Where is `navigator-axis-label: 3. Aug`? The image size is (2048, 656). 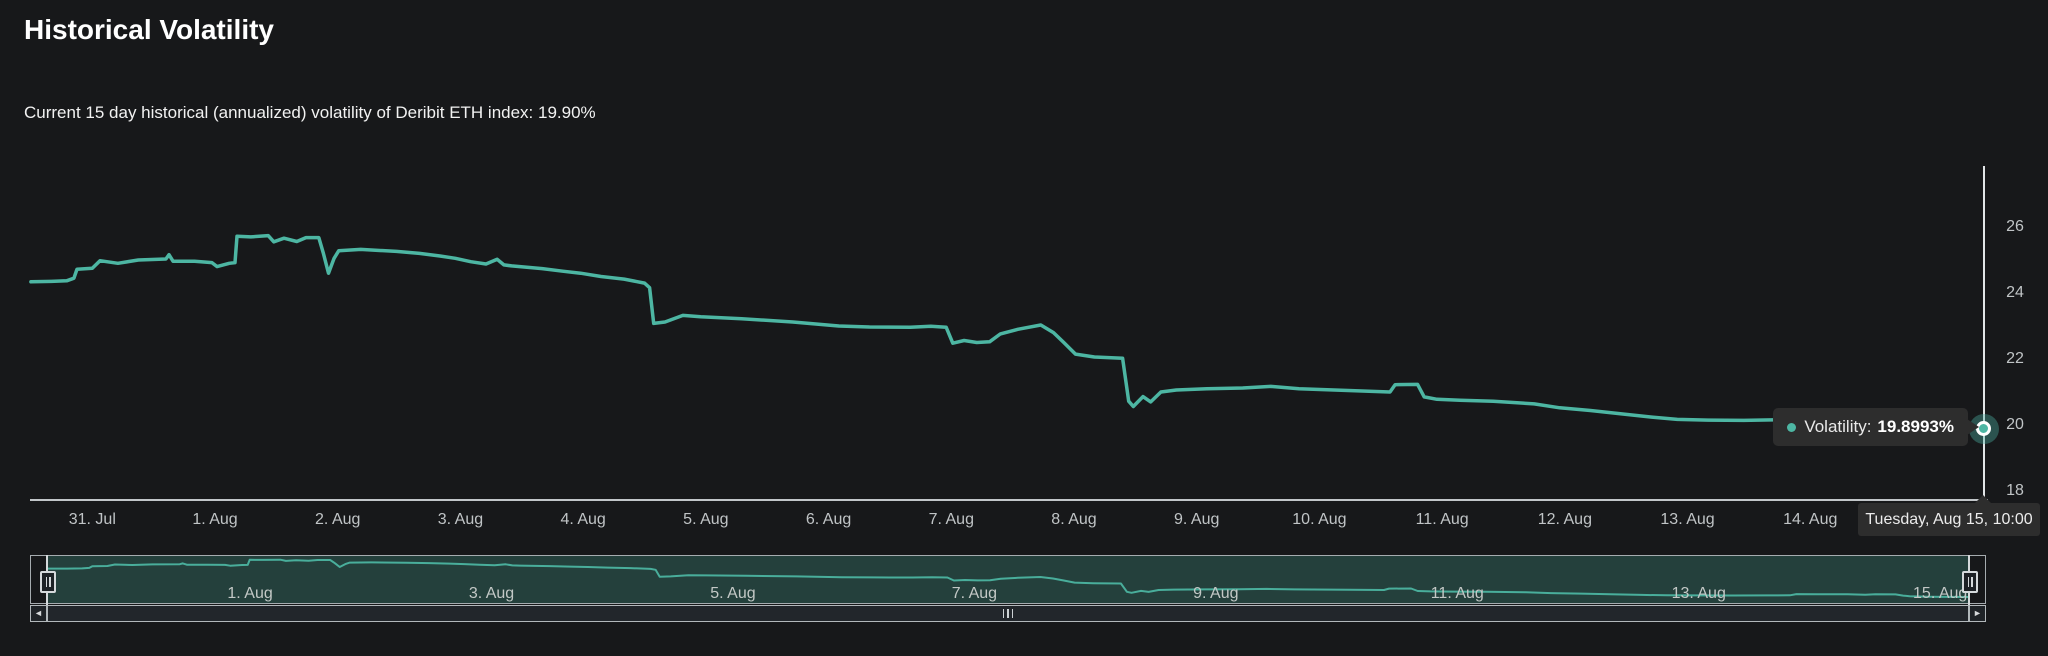
navigator-axis-label: 3. Aug is located at coordinates (491, 593).